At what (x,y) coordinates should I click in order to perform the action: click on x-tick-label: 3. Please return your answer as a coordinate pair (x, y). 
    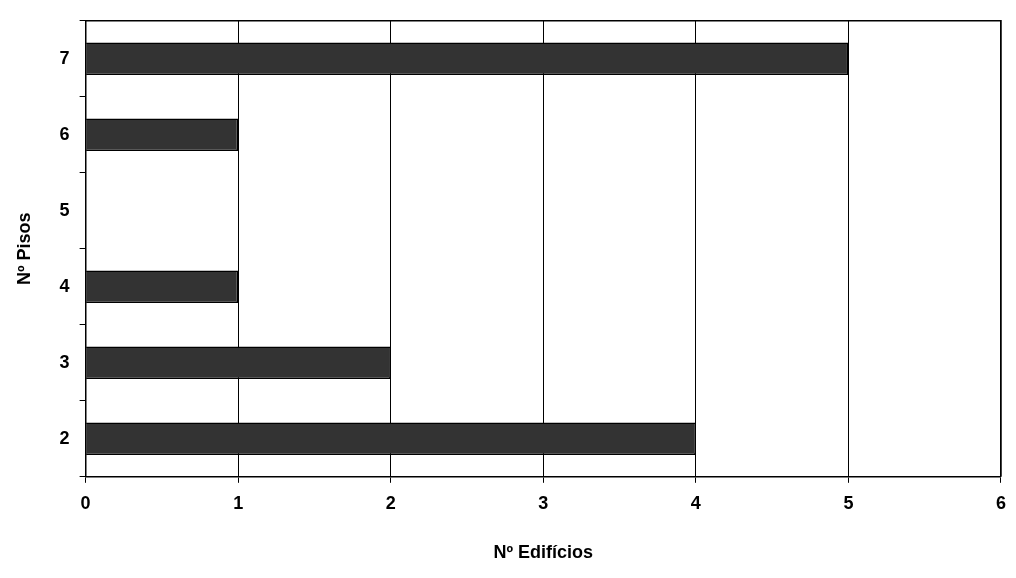
    Looking at the image, I should click on (543, 502).